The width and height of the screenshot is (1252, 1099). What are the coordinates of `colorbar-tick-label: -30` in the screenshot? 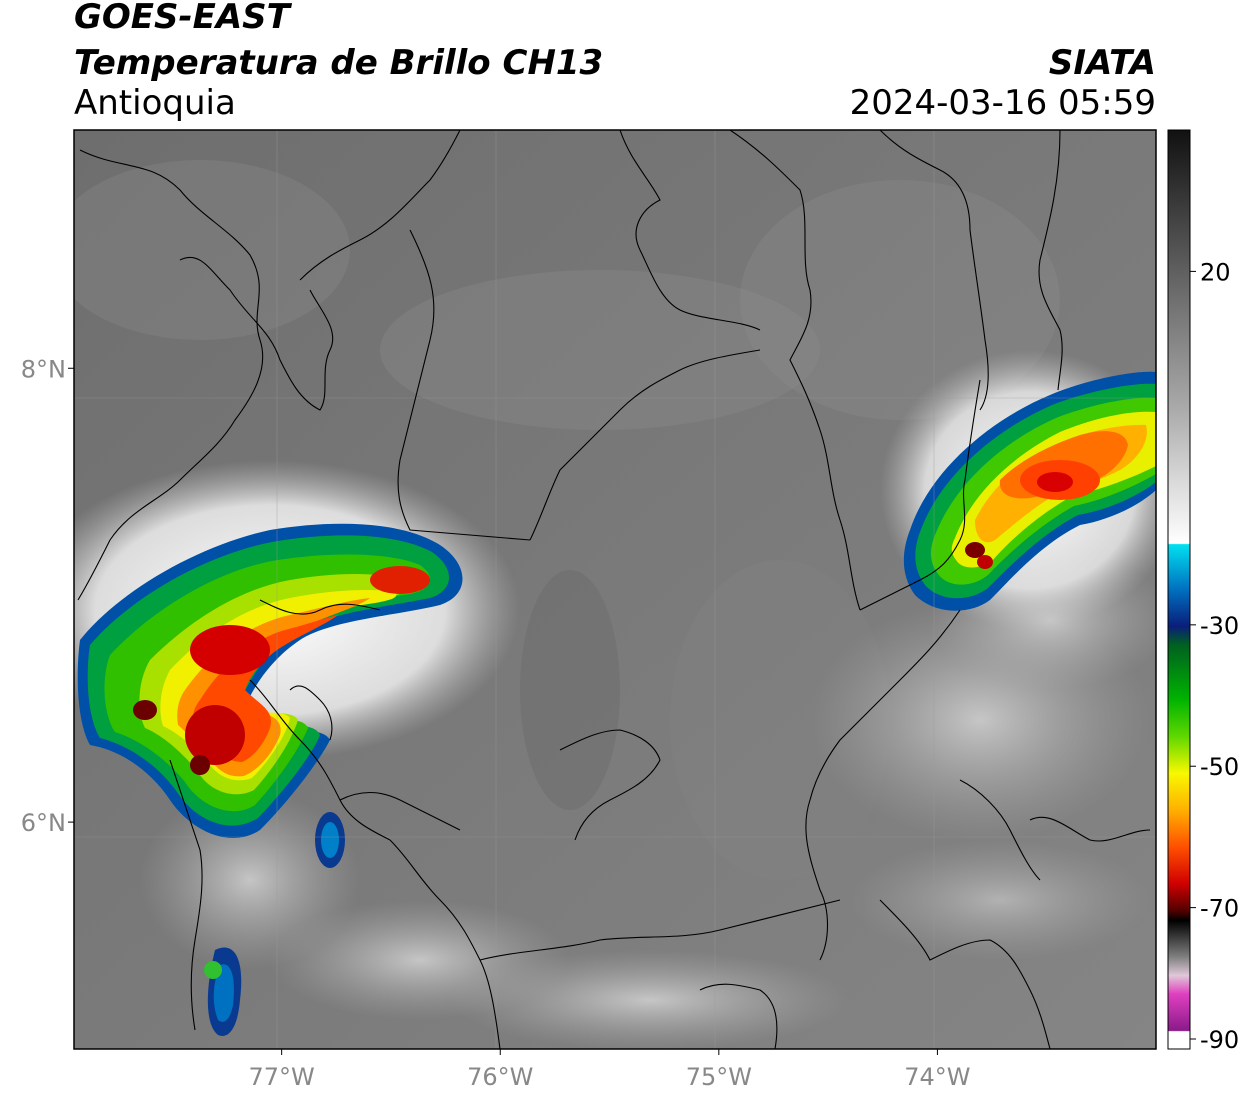 It's located at (1219, 626).